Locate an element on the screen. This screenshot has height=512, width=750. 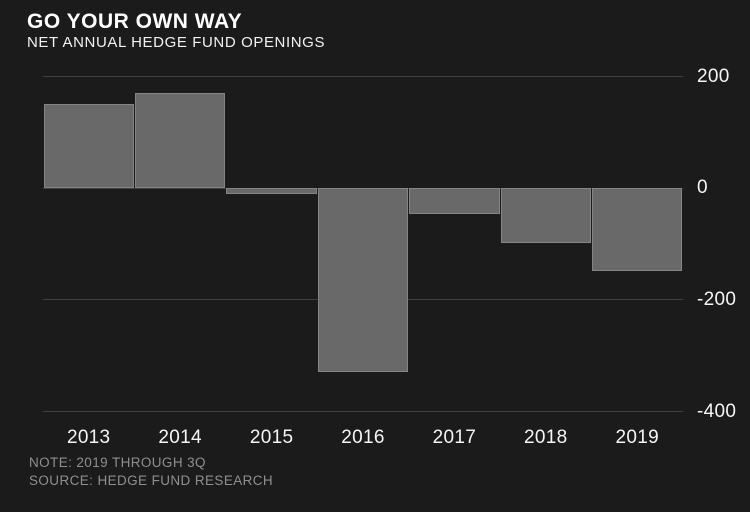
x-axis-label-2019: 2019 is located at coordinates (637, 437).